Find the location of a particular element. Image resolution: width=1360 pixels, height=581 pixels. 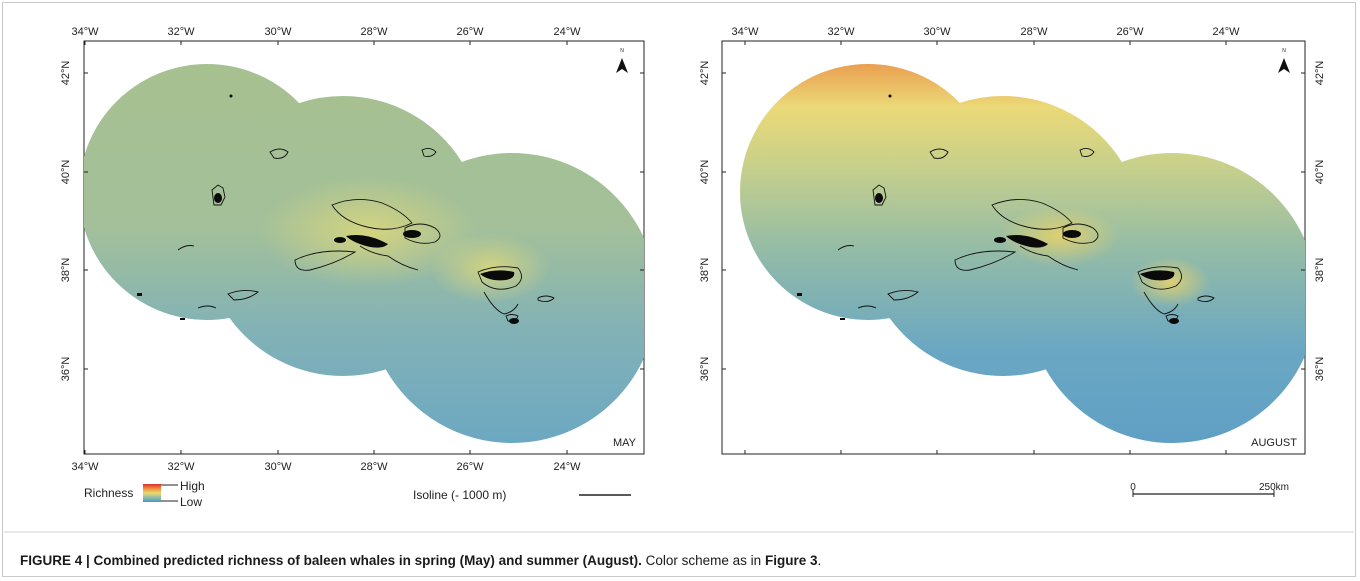

scale-bar: 0 250km is located at coordinates (1209, 489).